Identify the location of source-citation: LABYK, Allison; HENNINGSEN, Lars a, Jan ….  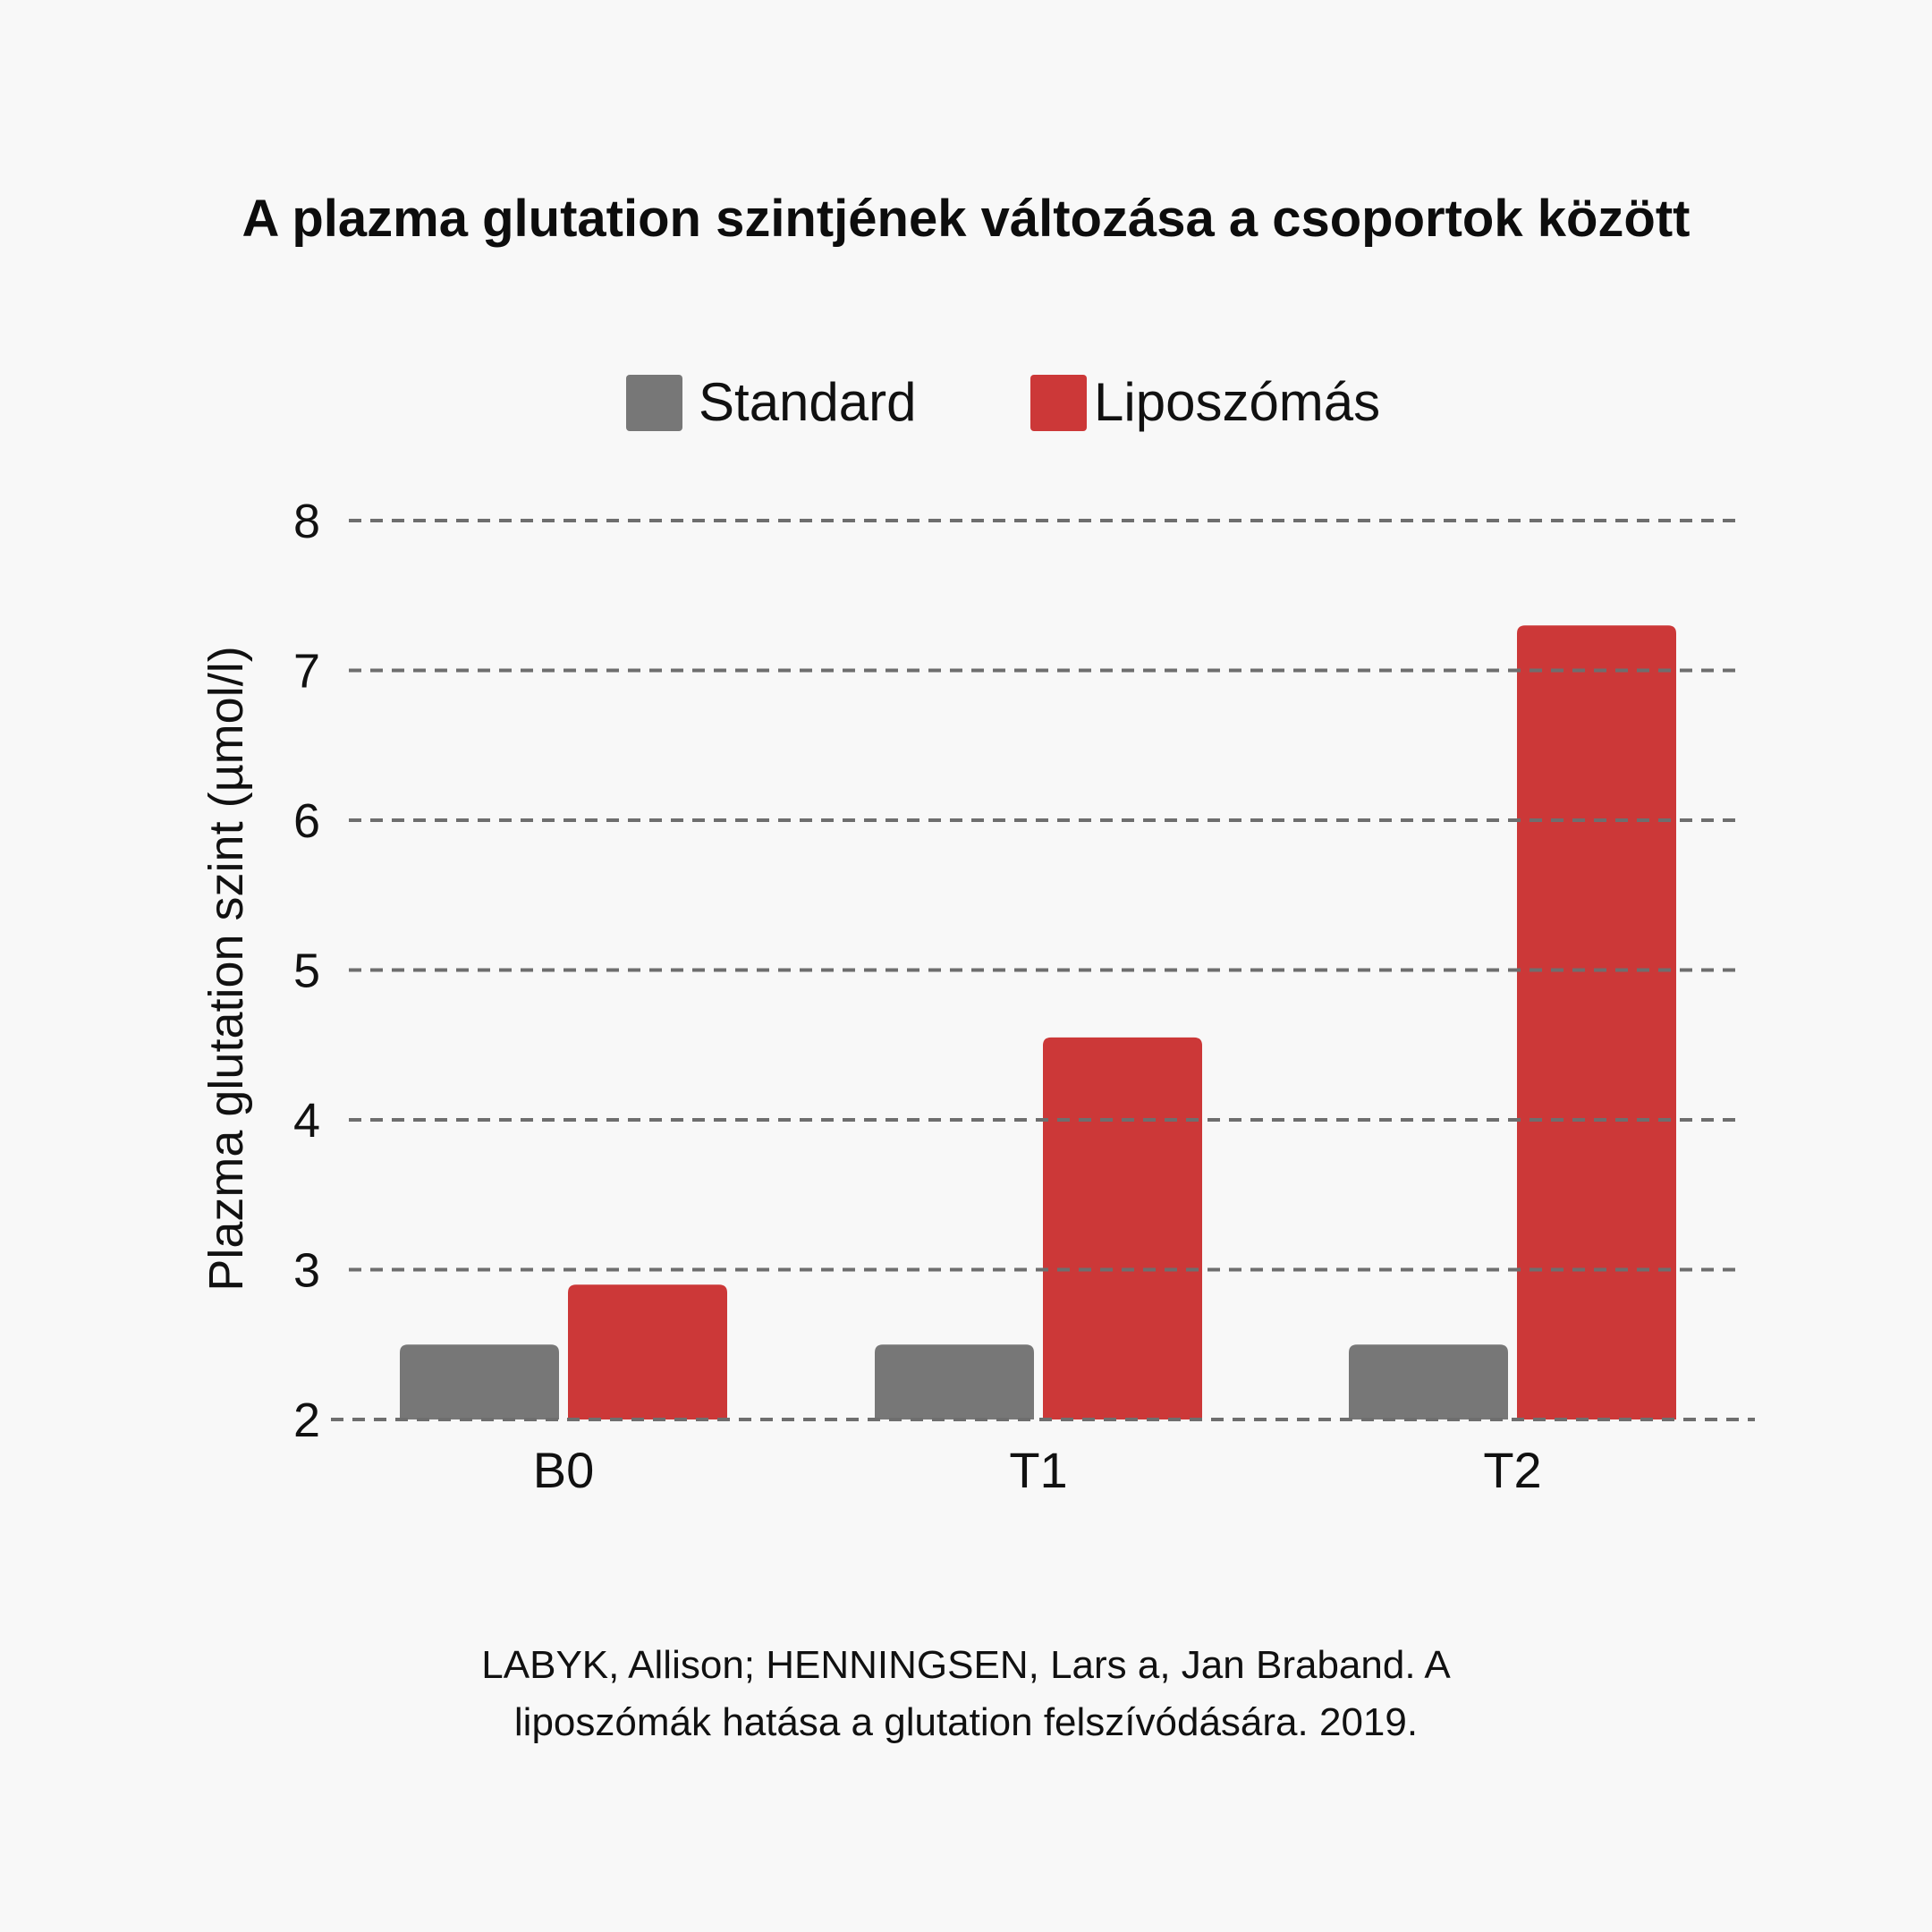
(966, 1694).